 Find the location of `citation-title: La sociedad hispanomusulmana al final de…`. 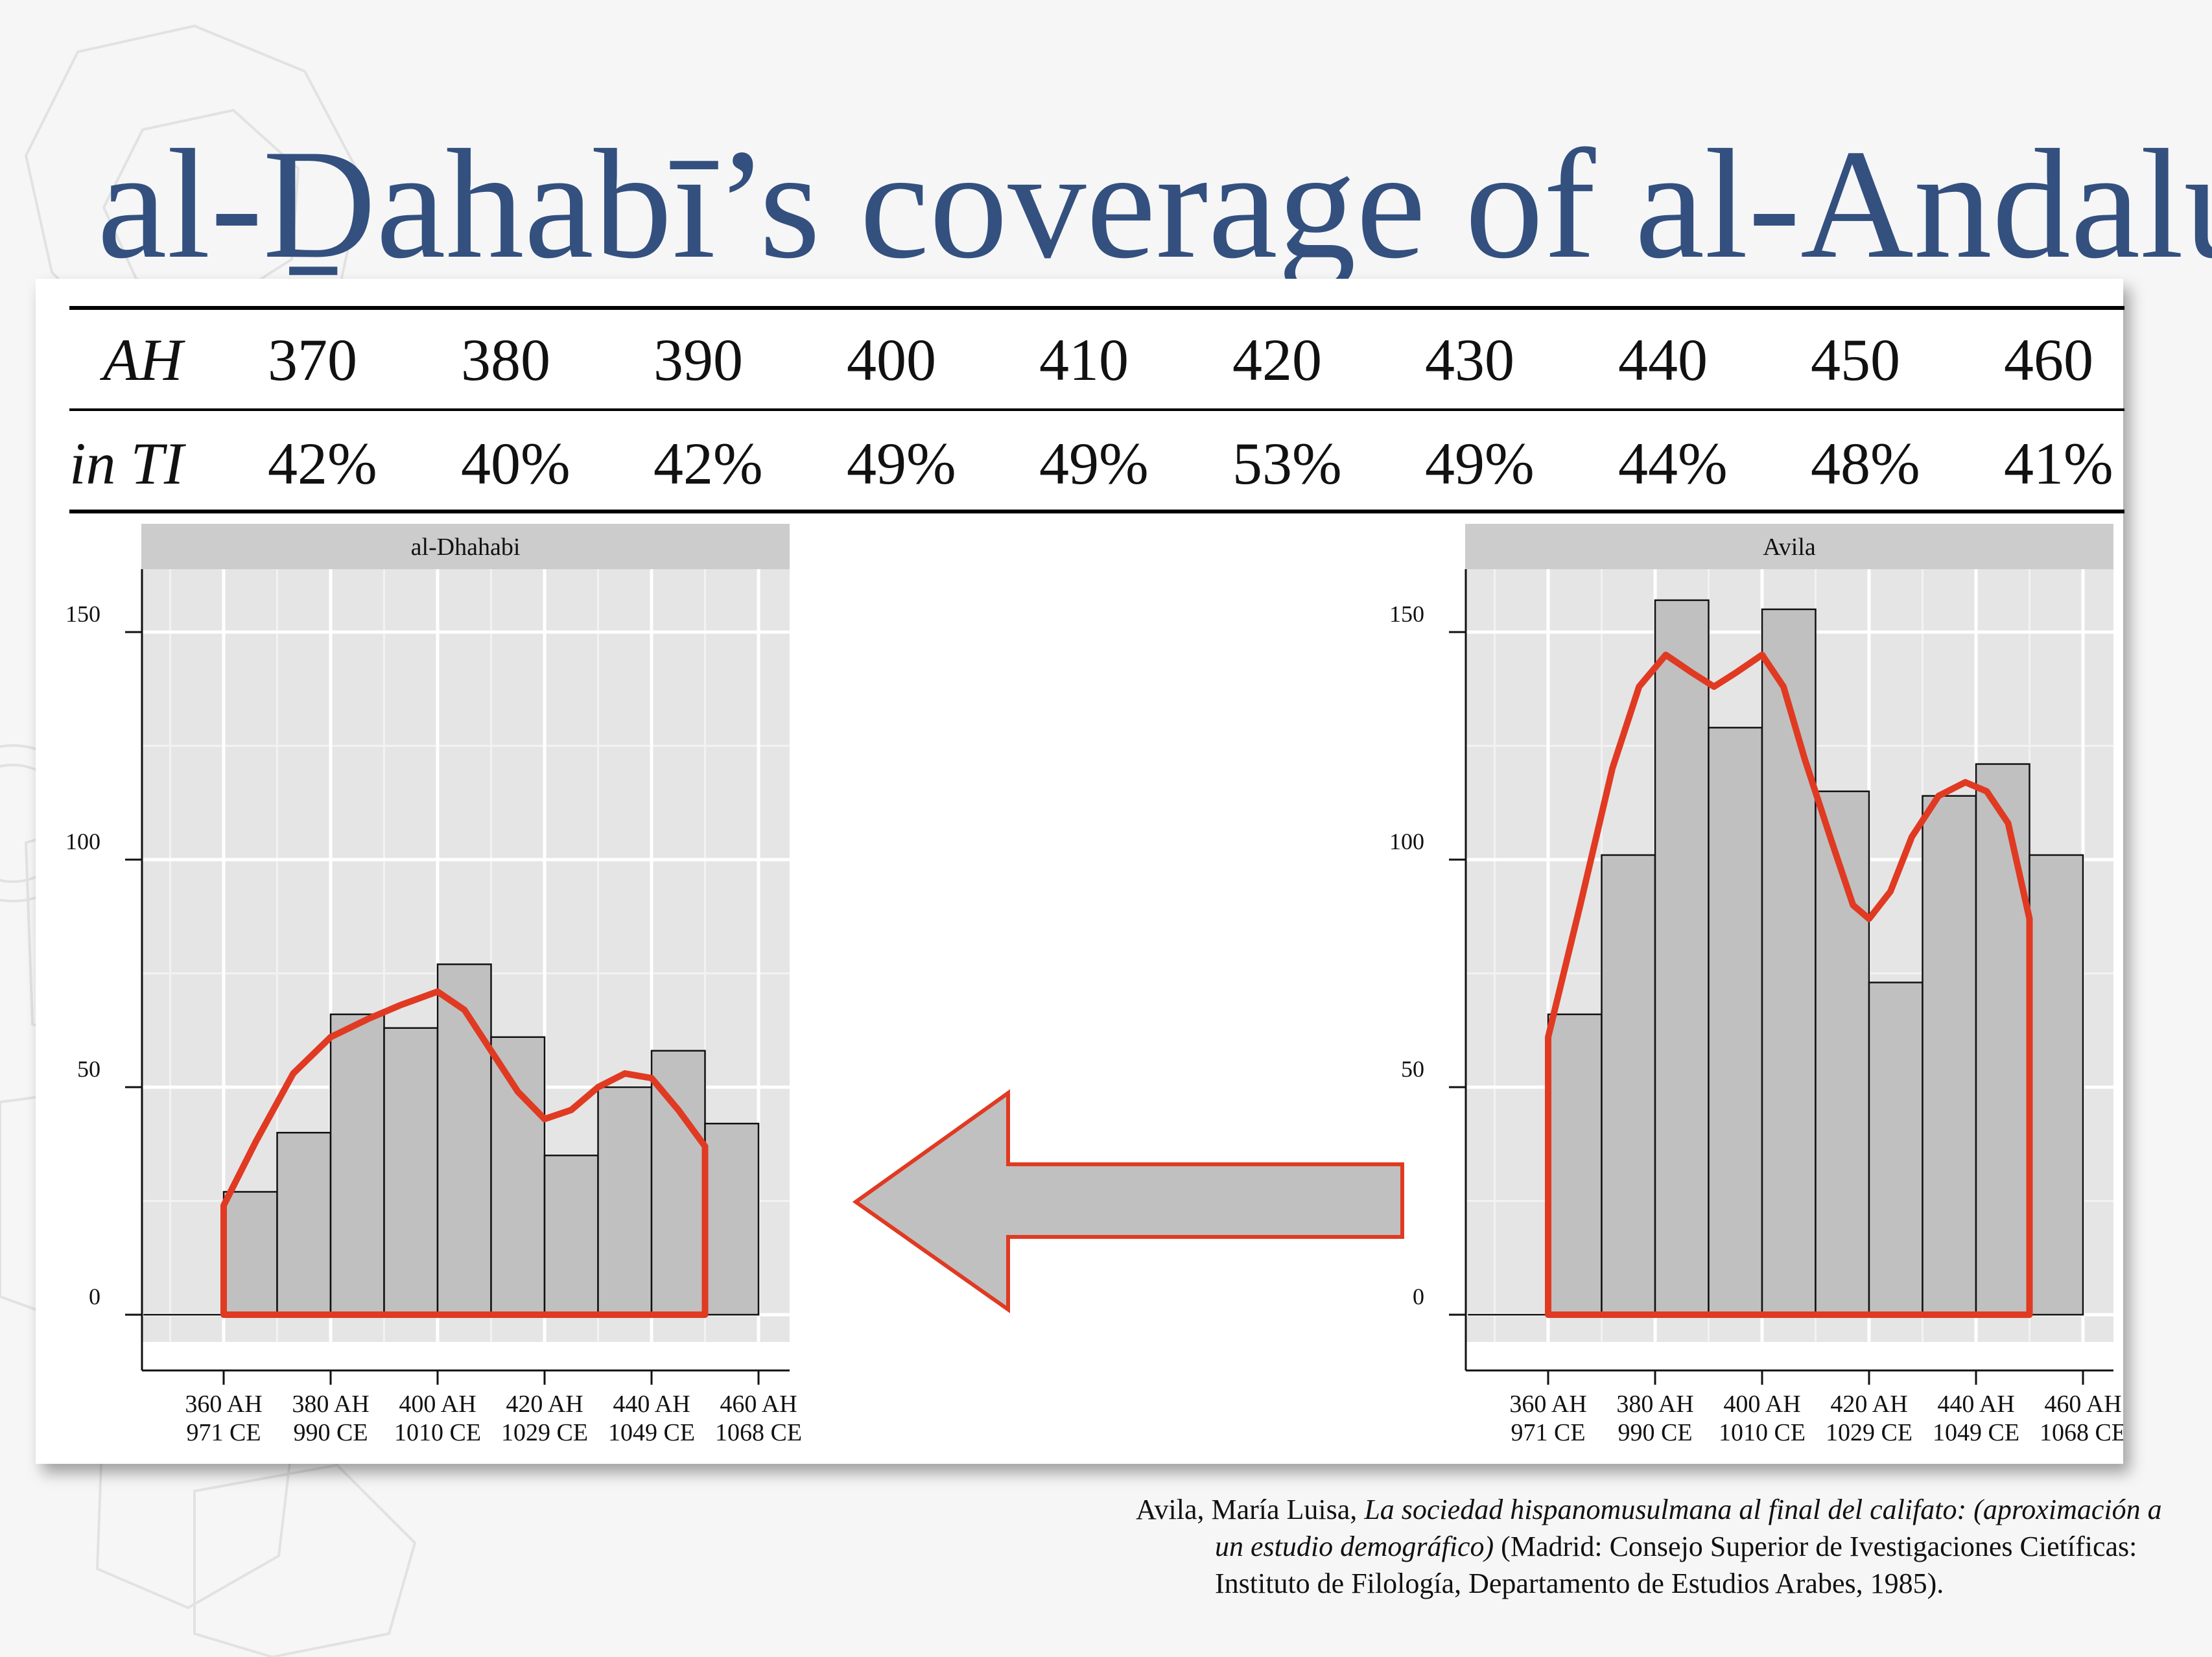

citation-title: La sociedad hispanomusulmana al final de… is located at coordinates (1688, 1528).